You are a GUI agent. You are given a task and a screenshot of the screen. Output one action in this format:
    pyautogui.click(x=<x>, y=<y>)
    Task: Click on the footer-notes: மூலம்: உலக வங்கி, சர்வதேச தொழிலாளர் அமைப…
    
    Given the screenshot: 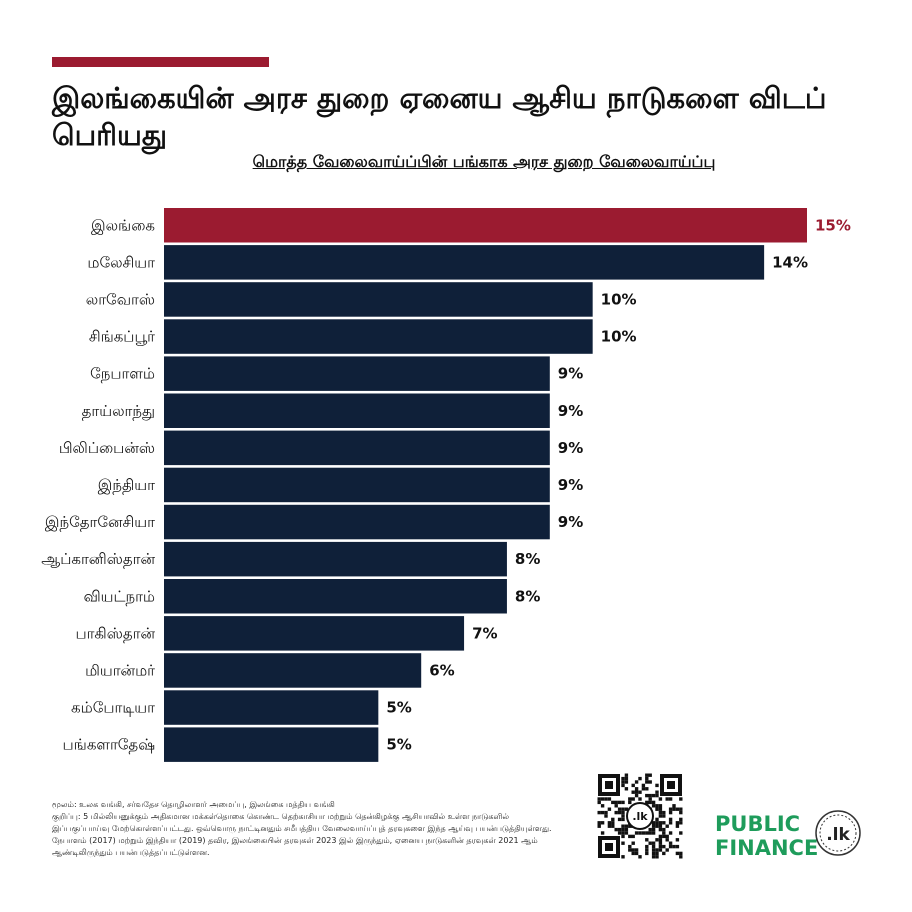 What is the action you would take?
    pyautogui.click(x=308, y=829)
    